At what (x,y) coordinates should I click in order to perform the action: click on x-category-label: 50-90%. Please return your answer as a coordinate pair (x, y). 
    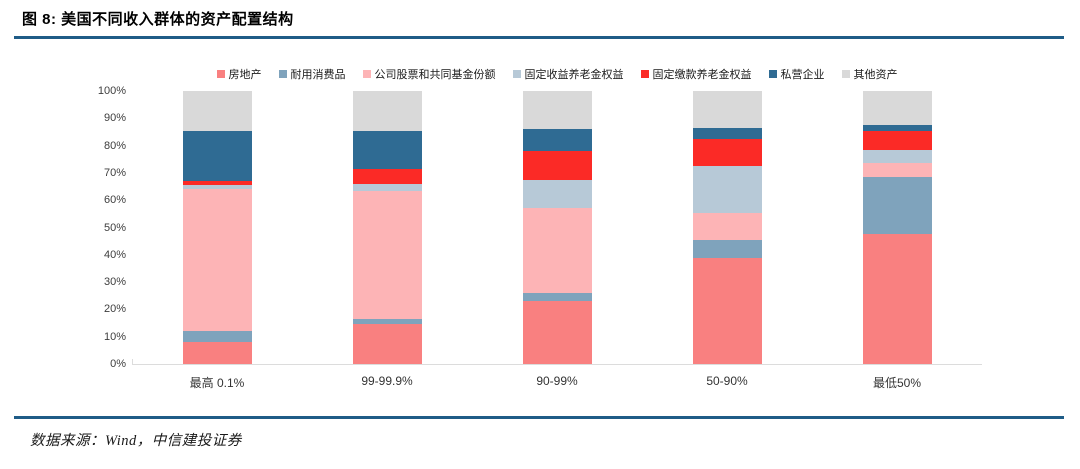
    Looking at the image, I should click on (727, 381).